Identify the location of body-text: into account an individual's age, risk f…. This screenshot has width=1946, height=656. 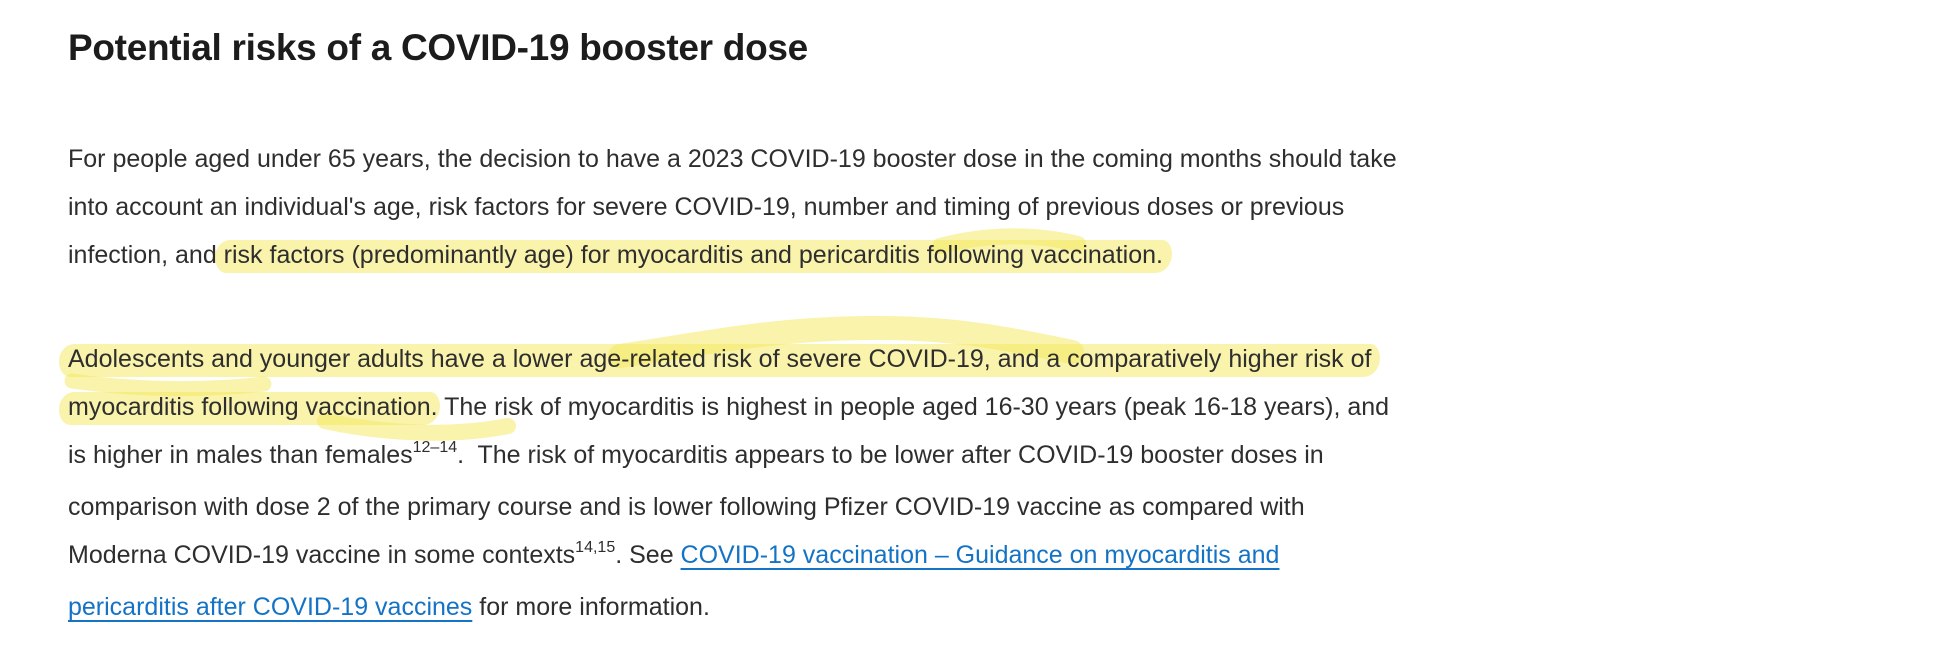
(706, 207).